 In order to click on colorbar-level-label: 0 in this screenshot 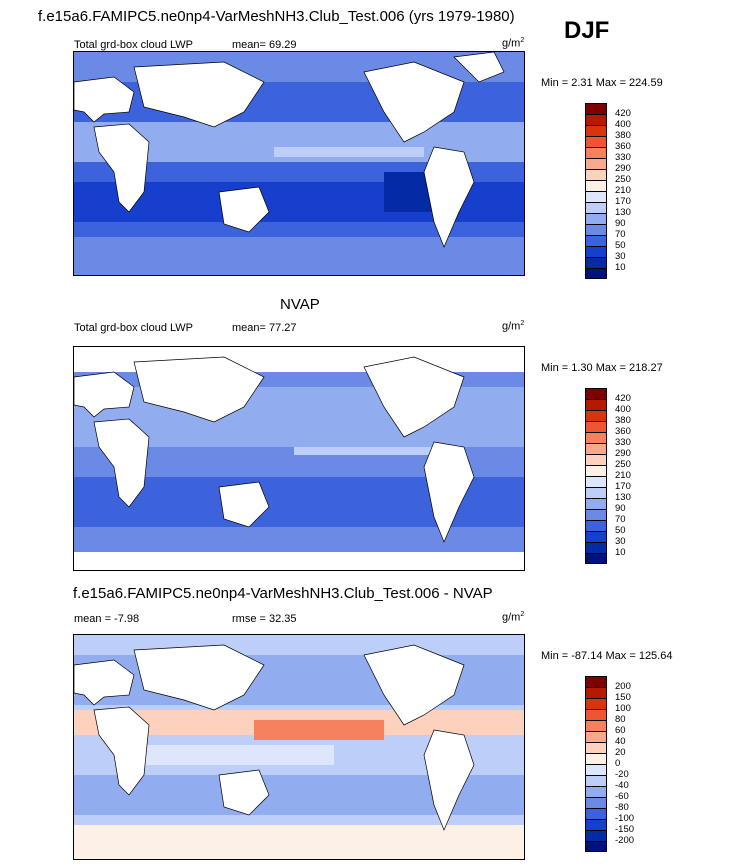, I will do `click(618, 763)`.